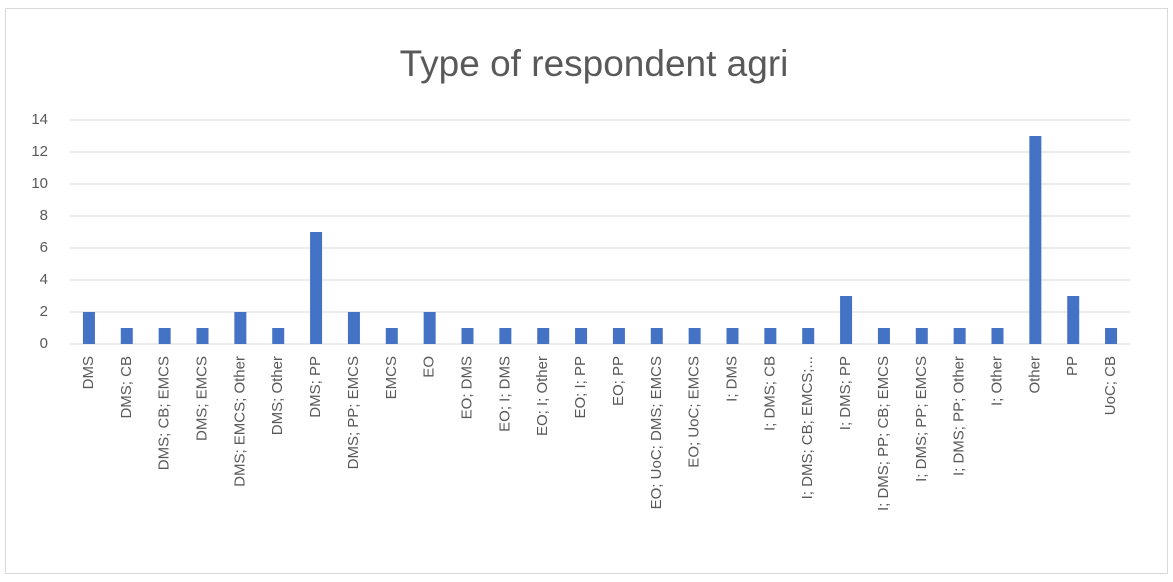 The height and width of the screenshot is (582, 1173). What do you see at coordinates (391, 377) in the screenshot?
I see `x-tick-label: EMCS` at bounding box center [391, 377].